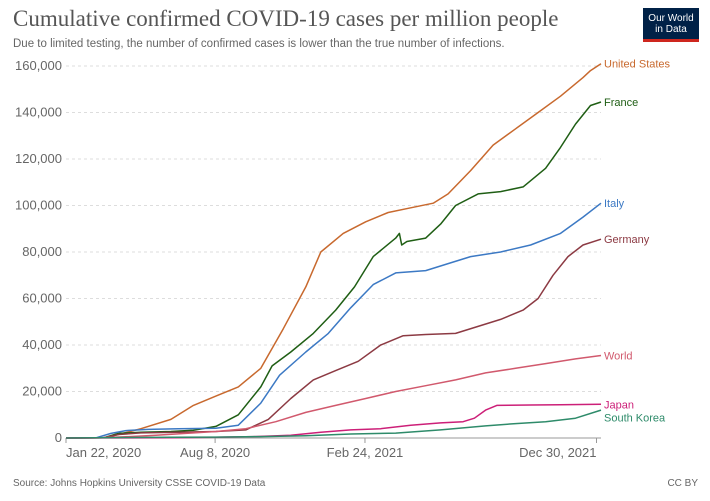  I want to click on series-label-france: France, so click(621, 103).